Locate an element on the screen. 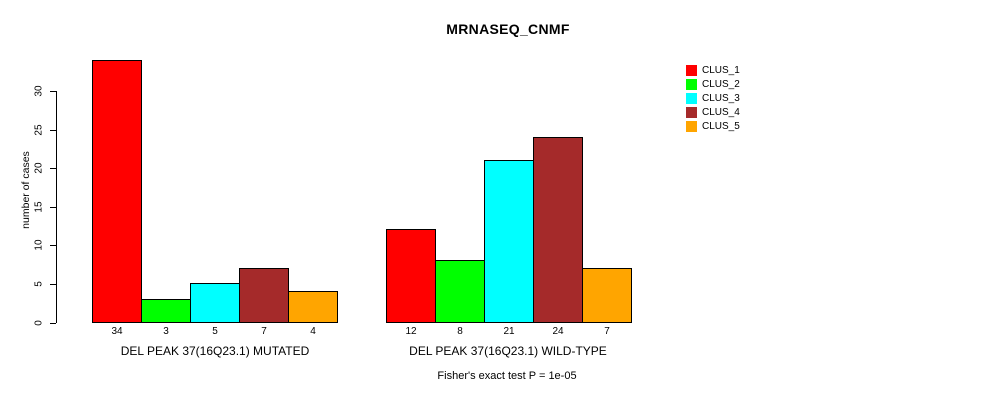  bar-value-label: 5 is located at coordinates (215, 331).